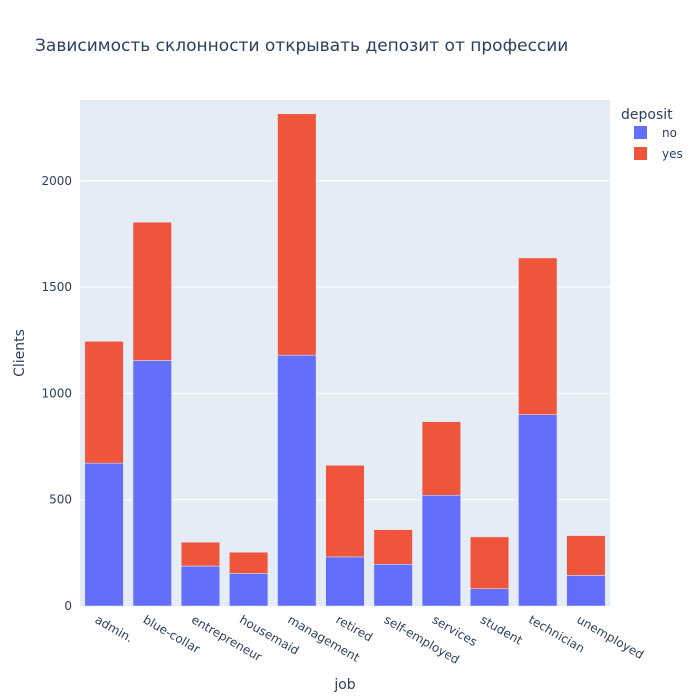 The image size is (700, 700). I want to click on x-axis-title: job, so click(344, 685).